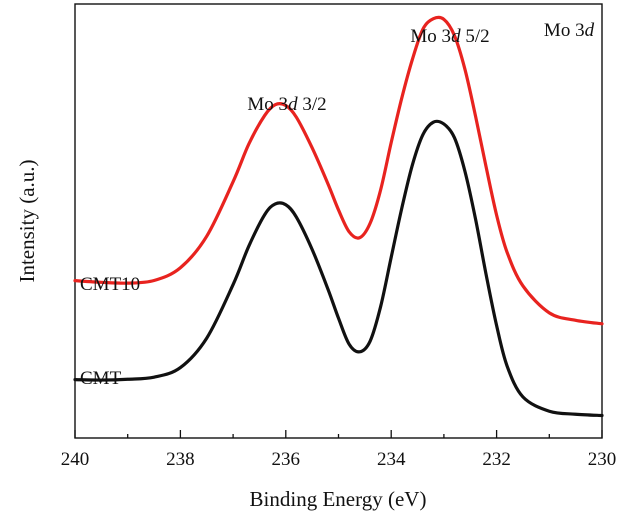 This screenshot has width=622, height=522. I want to click on x-tick-label-group: 240 238 236 234 232 230, so click(339, 459).